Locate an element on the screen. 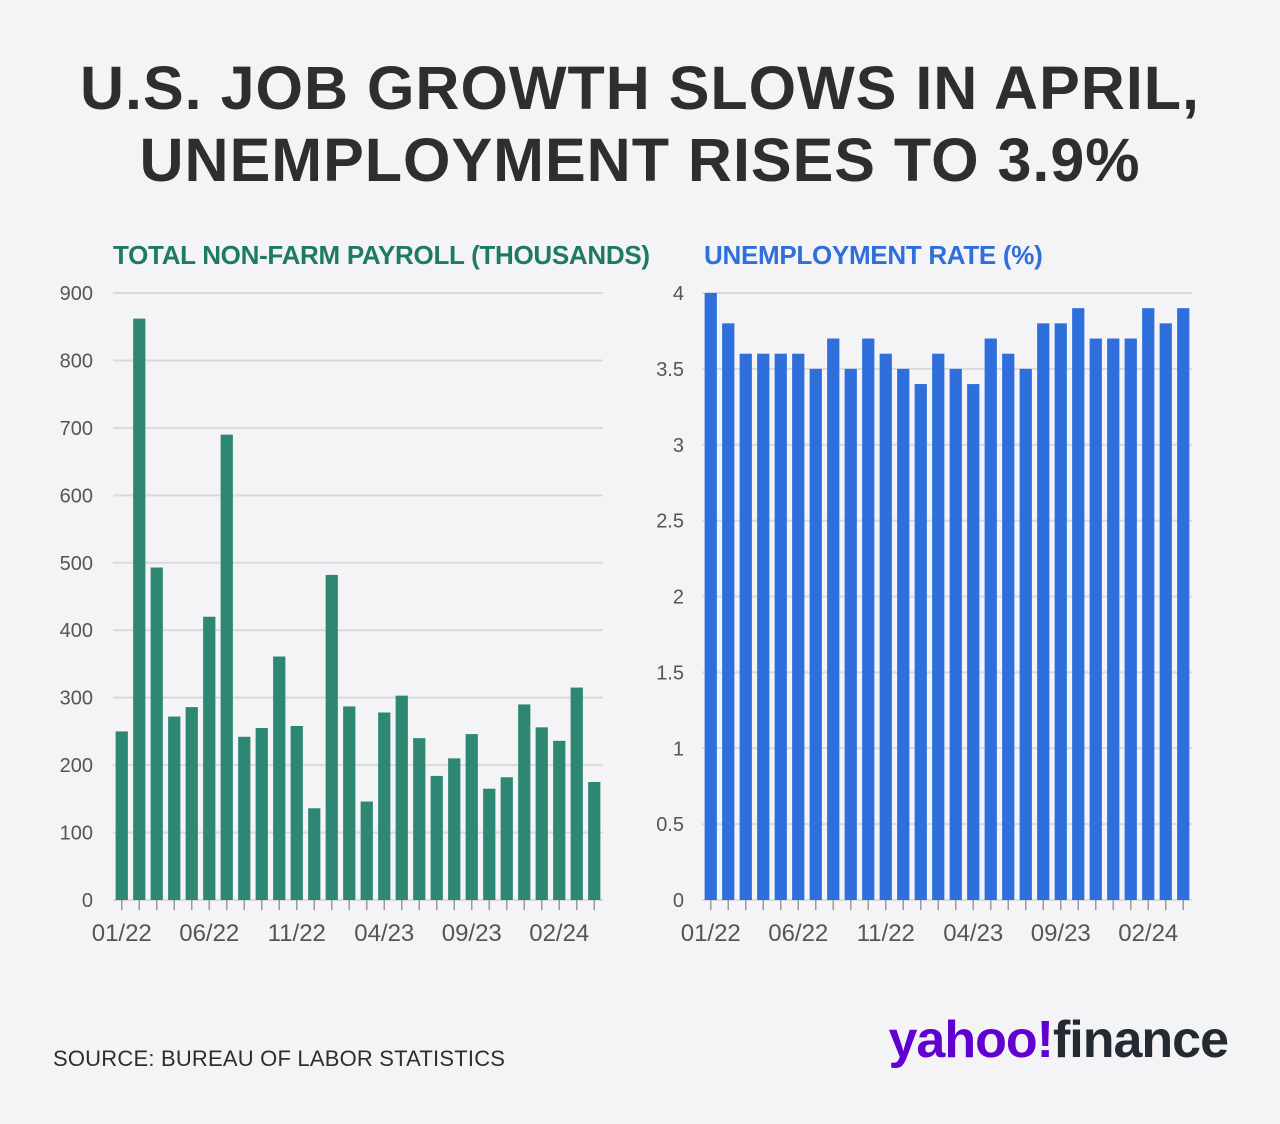 The height and width of the screenshot is (1124, 1280). y-tick-label: 1 is located at coordinates (678, 749).